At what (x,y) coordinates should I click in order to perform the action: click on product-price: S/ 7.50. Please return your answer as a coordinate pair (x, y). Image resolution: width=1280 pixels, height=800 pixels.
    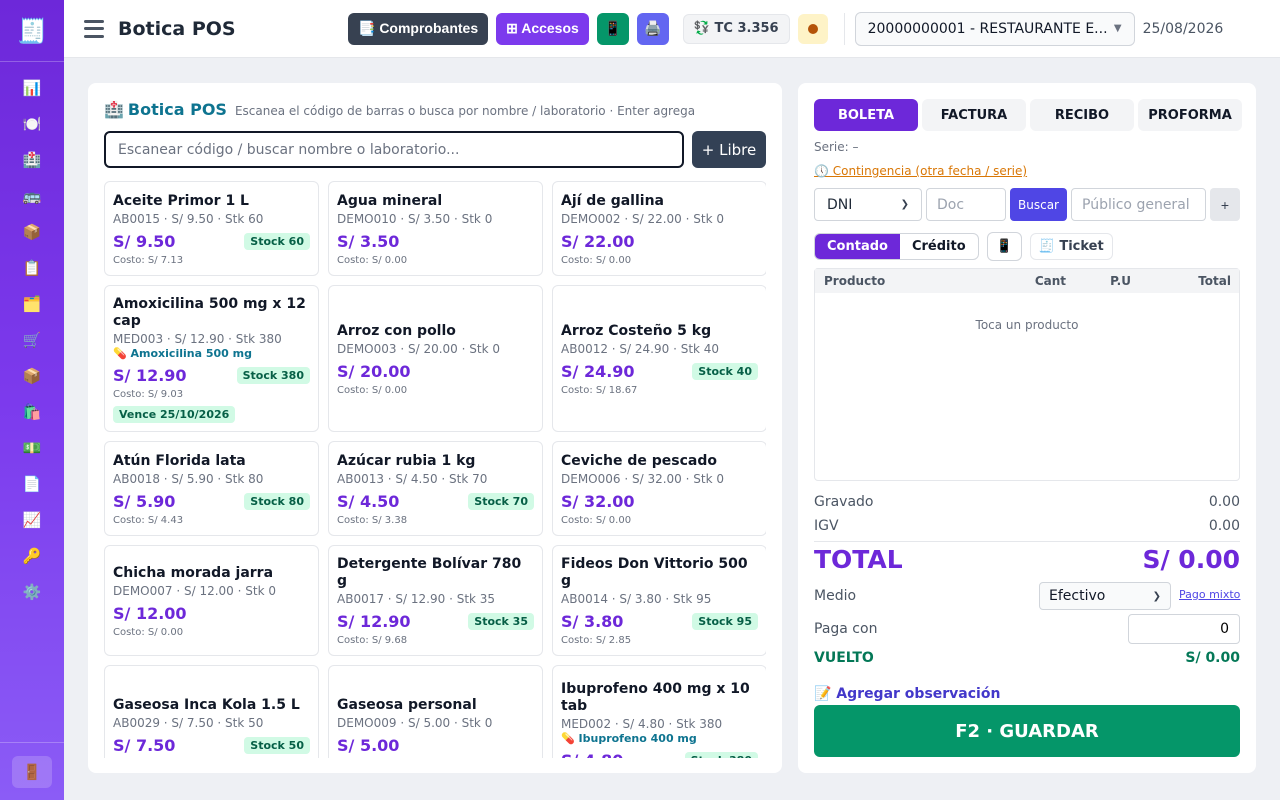
    Looking at the image, I should click on (144, 745).